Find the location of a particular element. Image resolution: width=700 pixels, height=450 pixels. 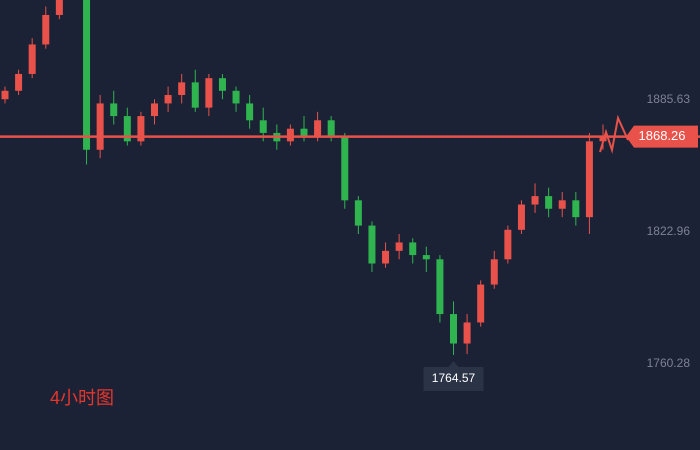

low-tag is located at coordinates (453, 375).